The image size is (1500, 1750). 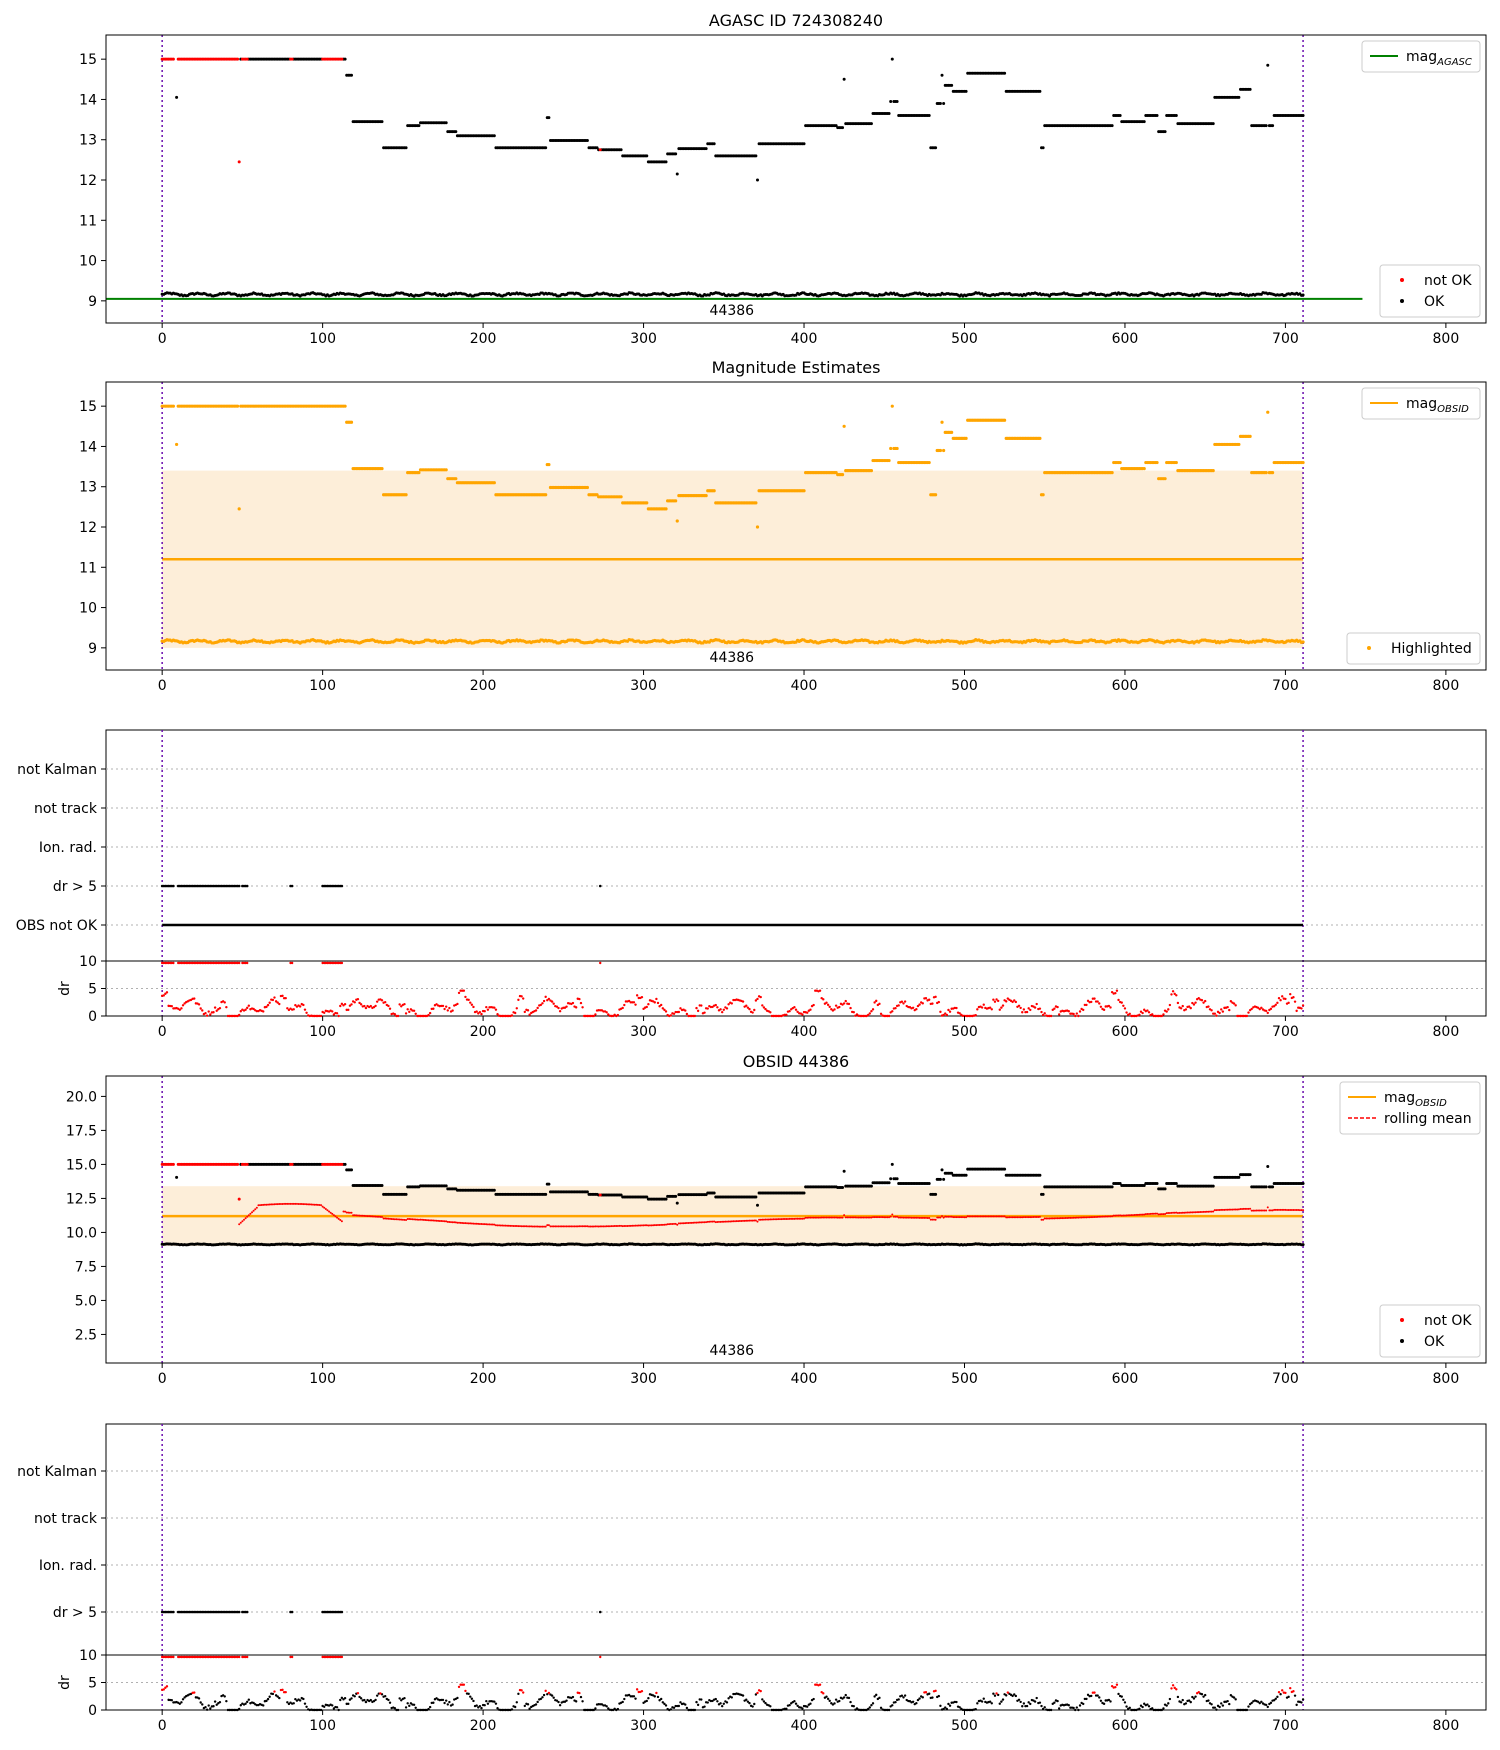 I want to click on legend-label: Highlighted, so click(x=1431, y=649).